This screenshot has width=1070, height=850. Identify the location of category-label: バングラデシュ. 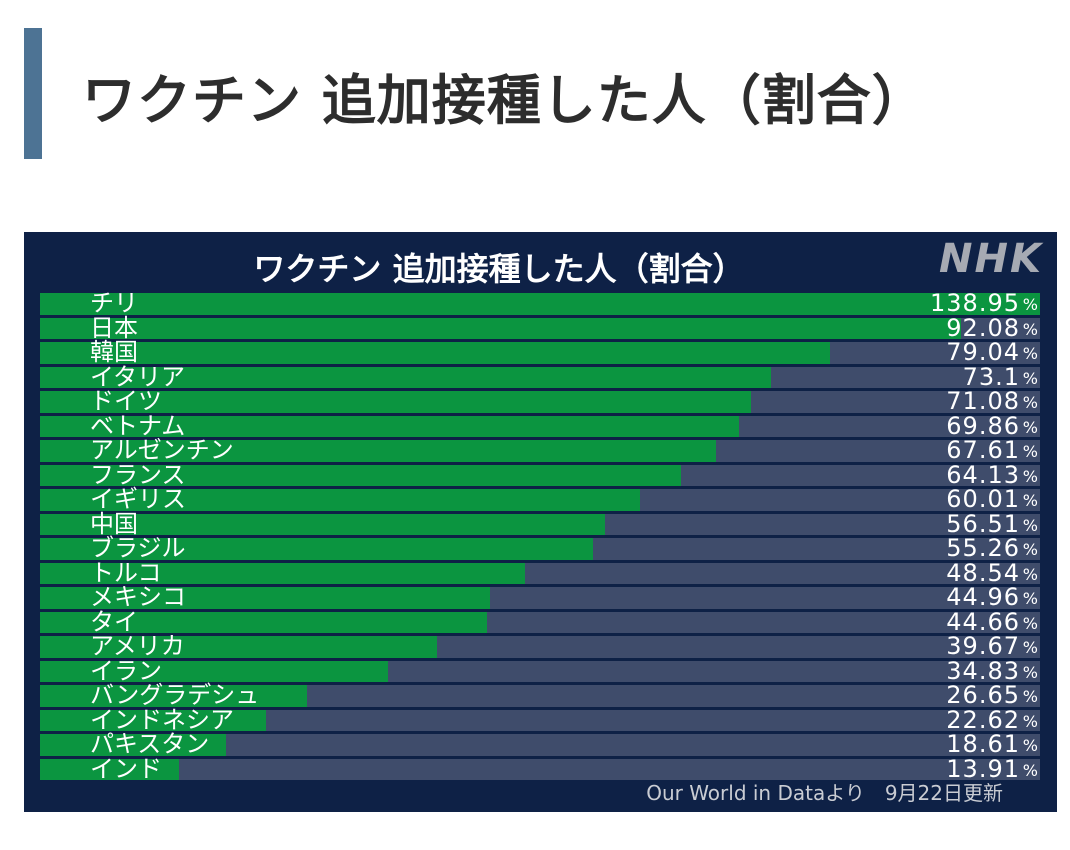
(175, 695).